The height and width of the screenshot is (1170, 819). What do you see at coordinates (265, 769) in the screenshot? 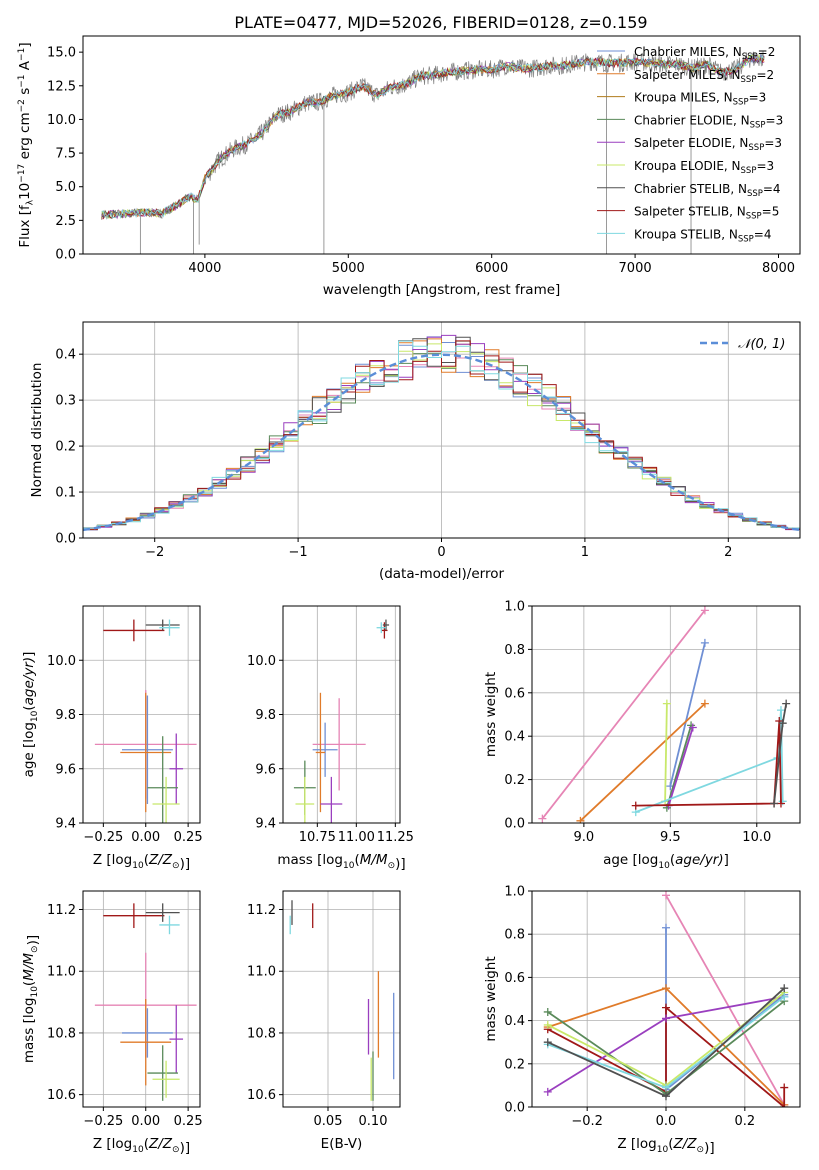
I see `y-tick-label: 9.6` at bounding box center [265, 769].